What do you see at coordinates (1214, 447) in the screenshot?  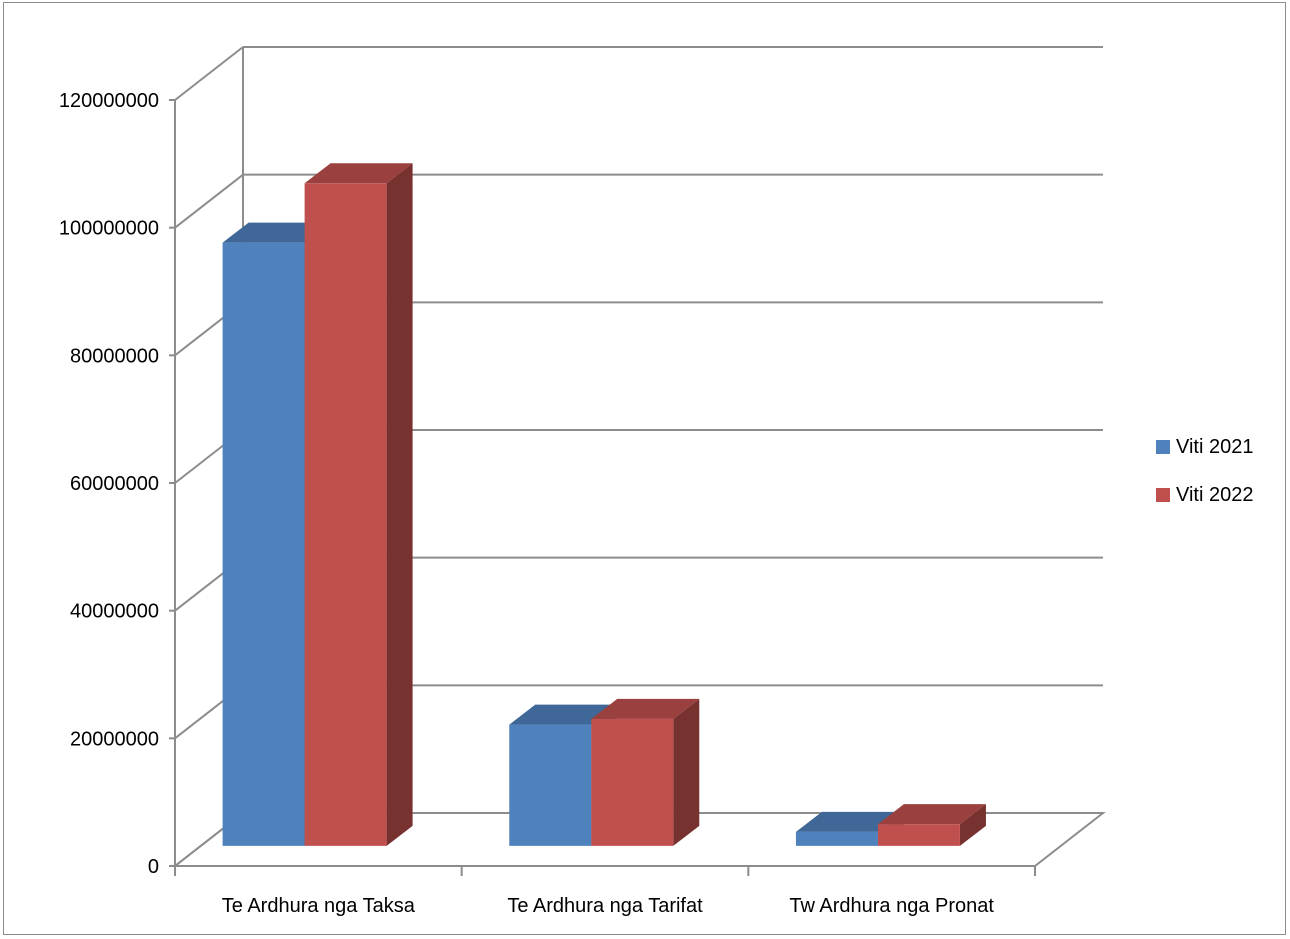 I see `legend-label: Viti 2021` at bounding box center [1214, 447].